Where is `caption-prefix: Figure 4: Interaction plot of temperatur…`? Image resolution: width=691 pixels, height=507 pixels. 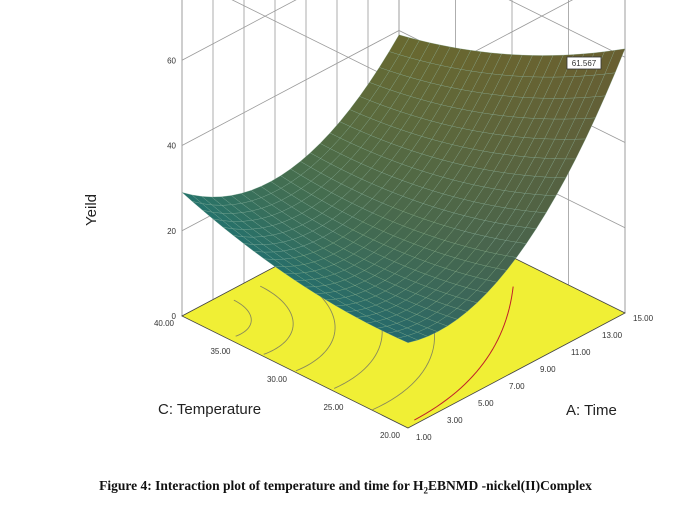 caption-prefix: Figure 4: Interaction plot of temperatur… is located at coordinates (261, 485).